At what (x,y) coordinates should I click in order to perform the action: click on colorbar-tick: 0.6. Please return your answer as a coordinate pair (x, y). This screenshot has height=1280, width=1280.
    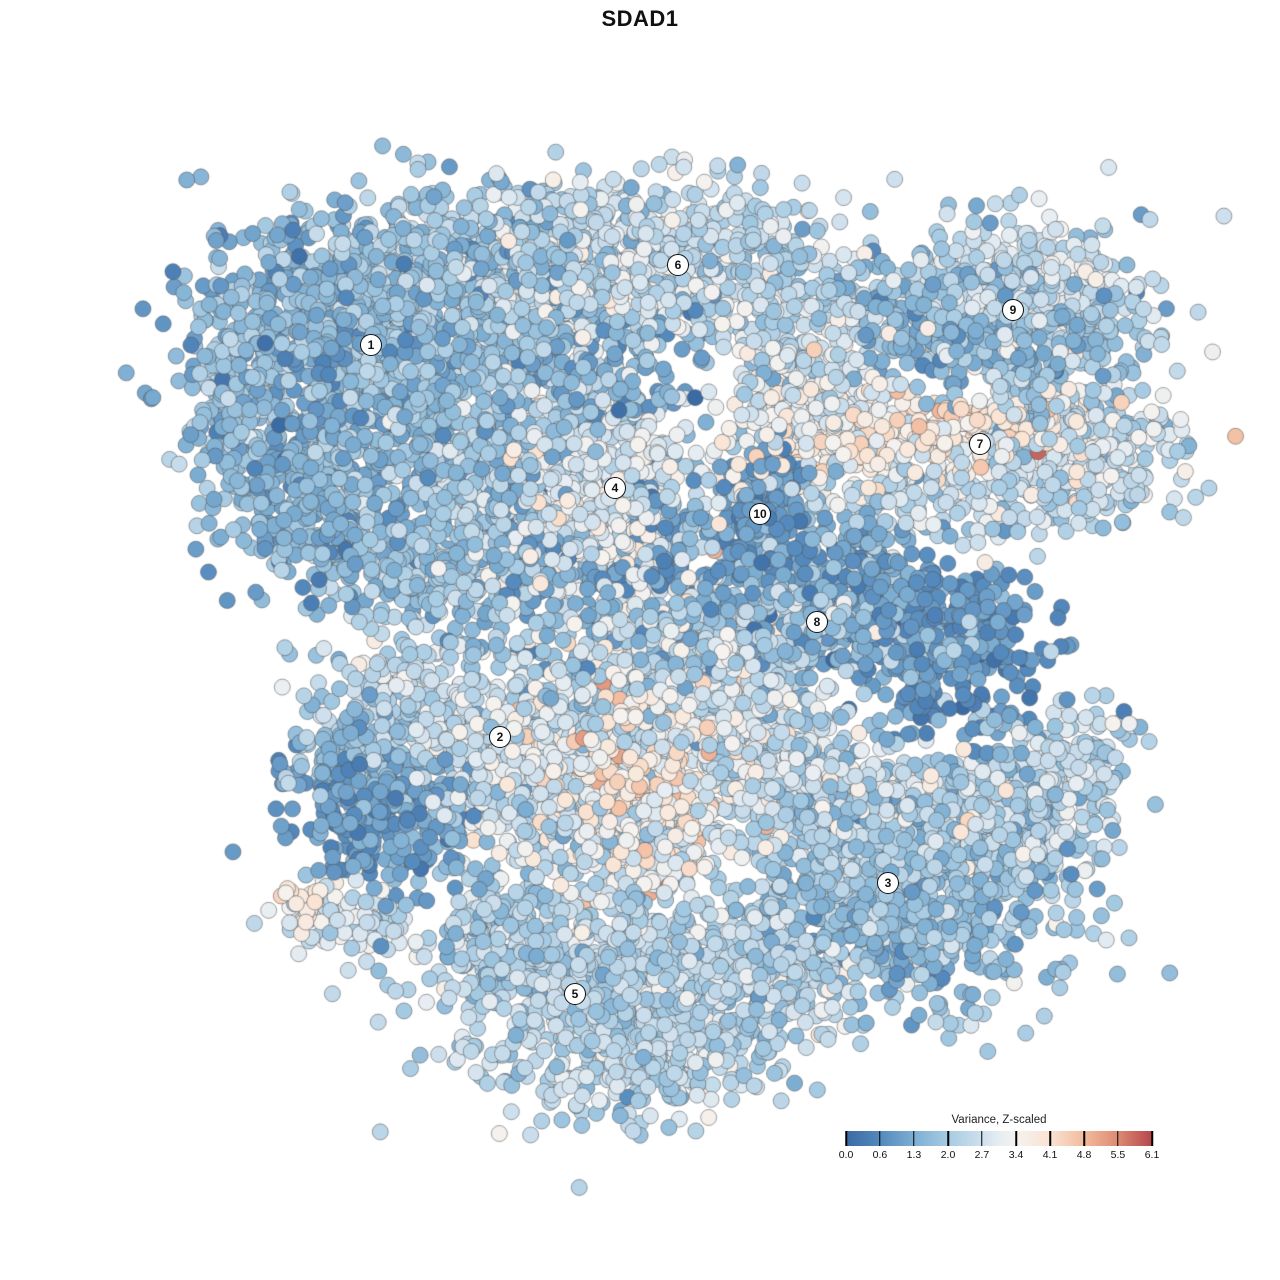
    Looking at the image, I should click on (880, 1155).